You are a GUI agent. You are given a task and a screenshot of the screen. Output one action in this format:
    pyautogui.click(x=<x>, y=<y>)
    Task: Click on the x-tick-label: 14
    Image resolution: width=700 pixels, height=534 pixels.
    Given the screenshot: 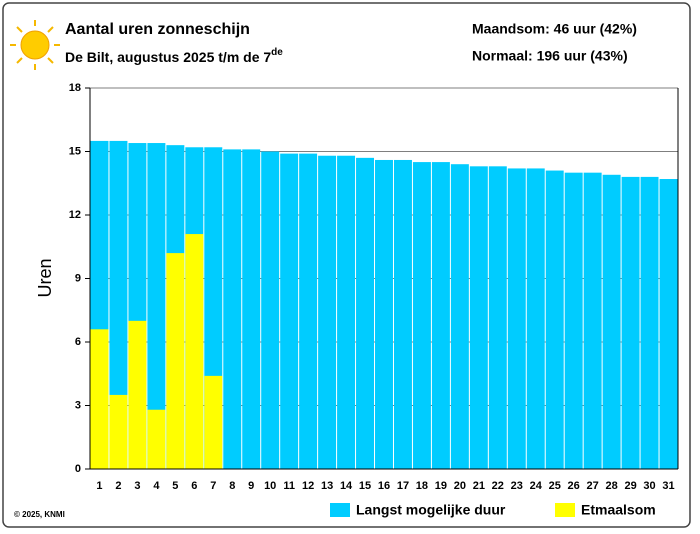 What is the action you would take?
    pyautogui.click(x=346, y=486)
    